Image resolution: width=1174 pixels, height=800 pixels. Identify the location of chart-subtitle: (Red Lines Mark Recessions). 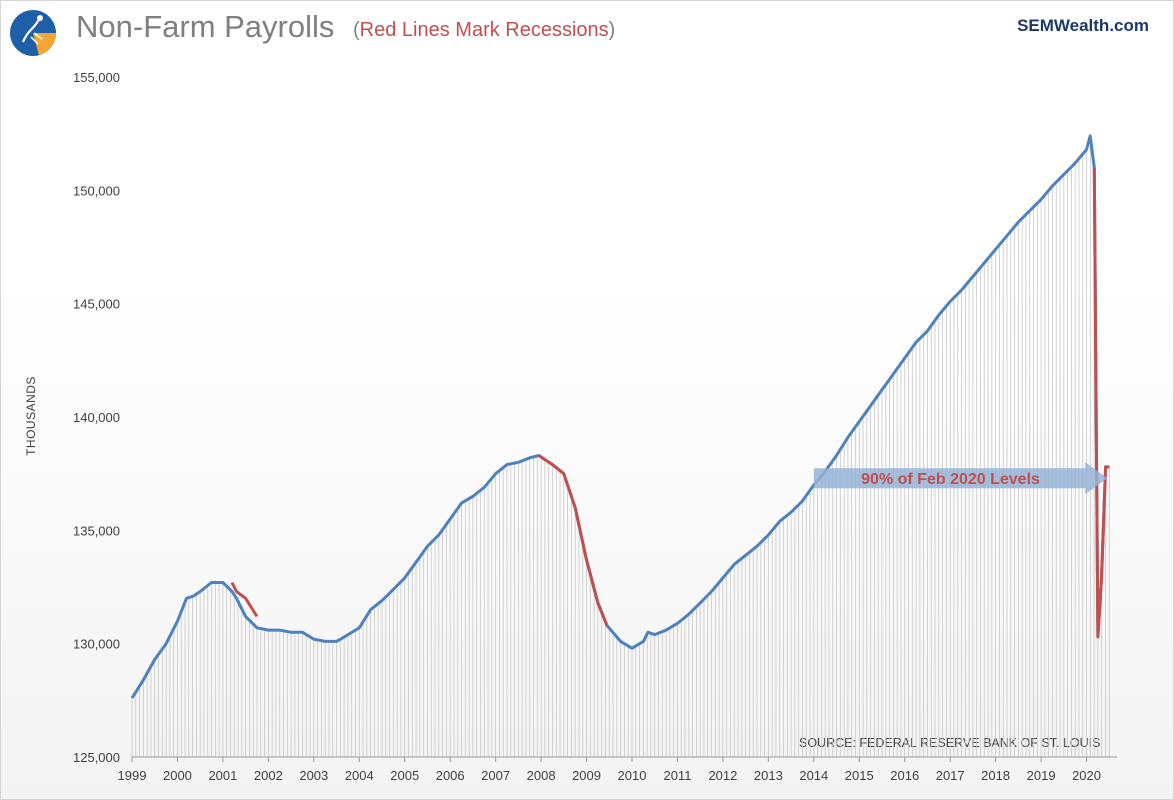
(484, 30).